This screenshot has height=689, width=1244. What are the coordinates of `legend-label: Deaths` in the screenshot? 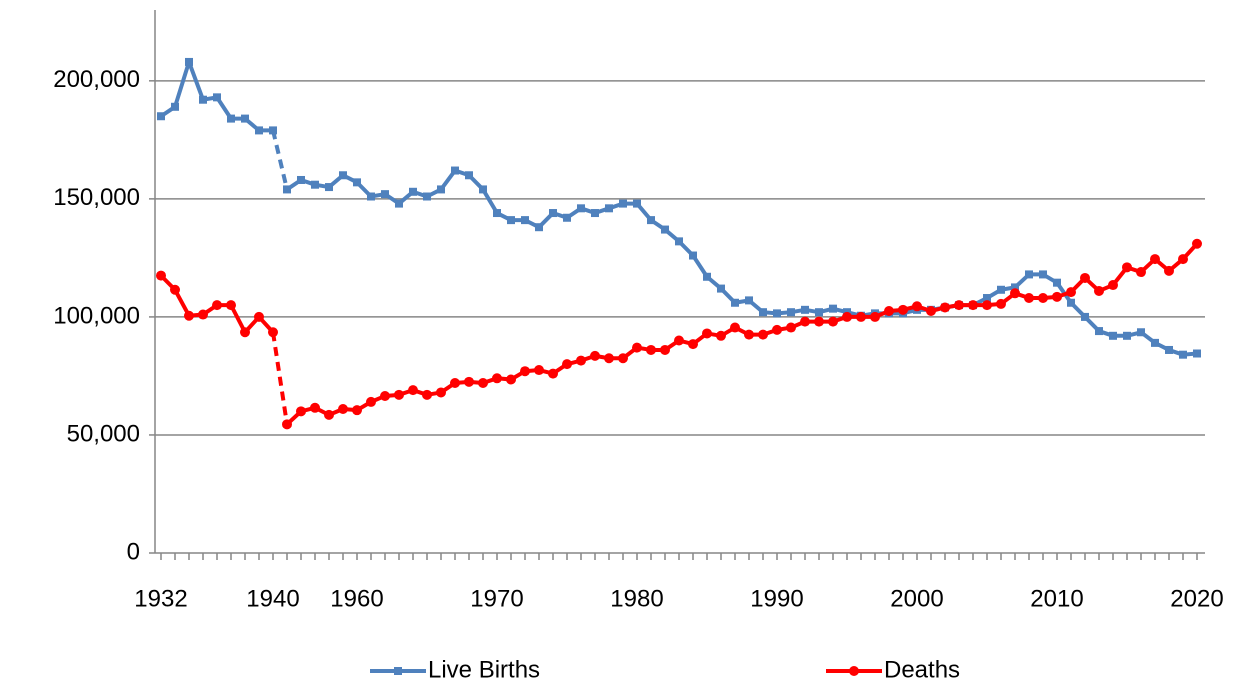 It's located at (922, 669).